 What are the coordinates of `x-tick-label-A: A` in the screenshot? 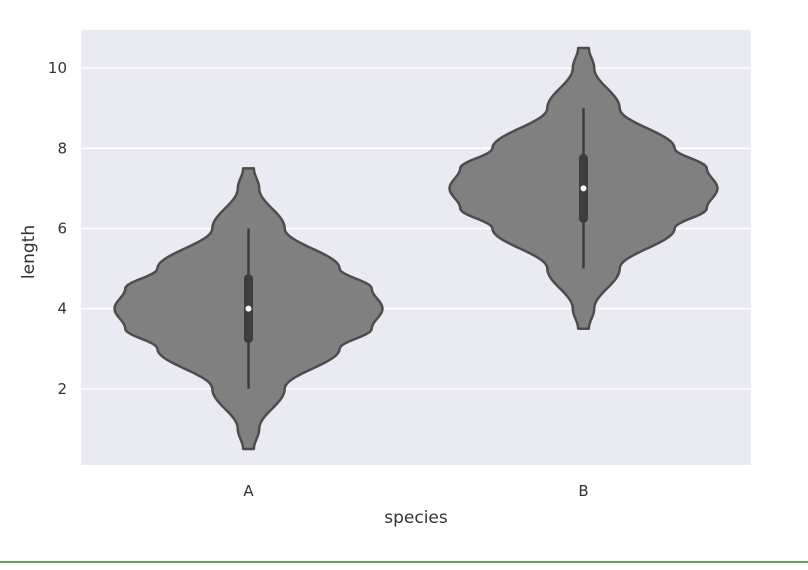 It's located at (248, 491).